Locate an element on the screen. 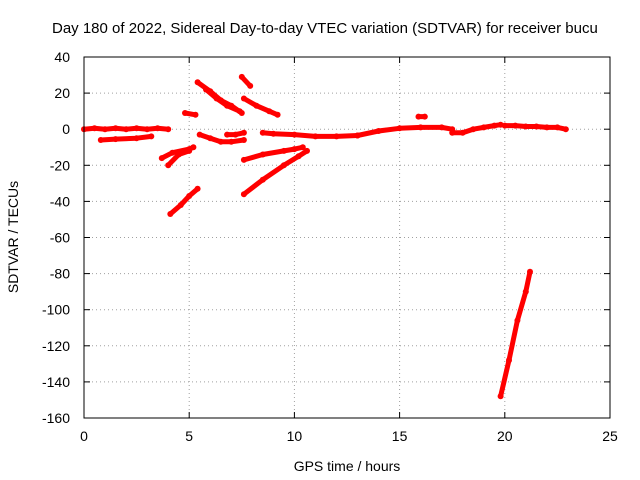 This screenshot has height=480, width=640. series-track-16h is located at coordinates (421, 116).